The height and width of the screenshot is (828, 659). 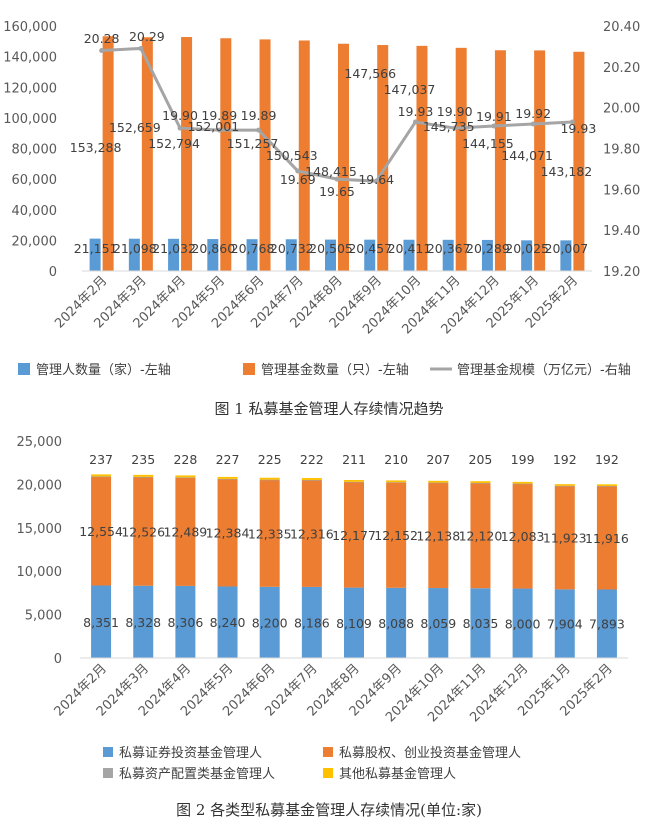 I want to click on y-left-tick-label: 80,000, so click(x=35, y=150).